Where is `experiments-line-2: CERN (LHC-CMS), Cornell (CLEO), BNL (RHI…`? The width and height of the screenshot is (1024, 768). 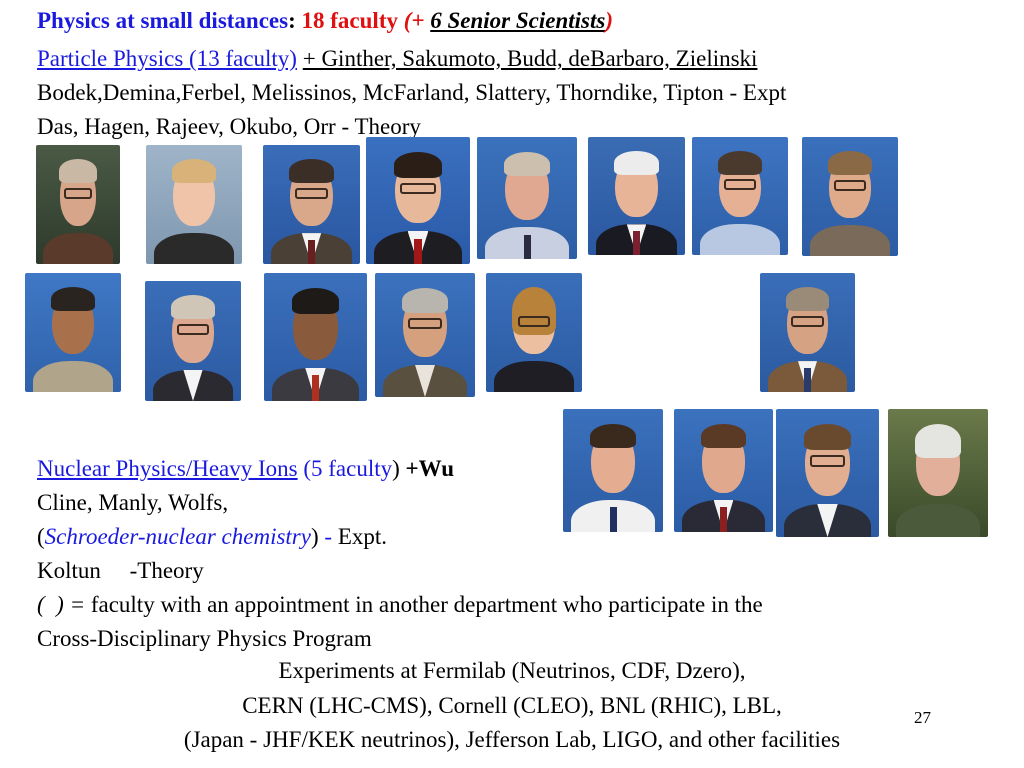
experiments-line-2: CERN (LHC-CMS), Cornell (CLEO), BNL (RHI… is located at coordinates (512, 705).